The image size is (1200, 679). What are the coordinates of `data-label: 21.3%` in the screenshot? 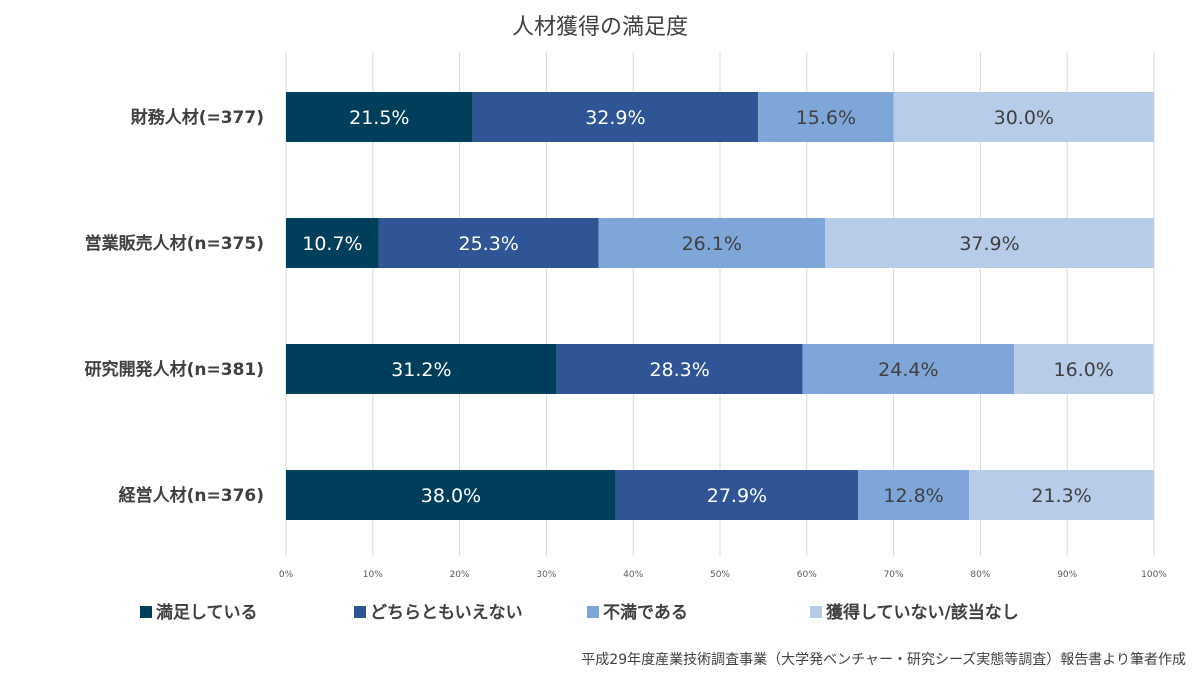 It's located at (1061, 496).